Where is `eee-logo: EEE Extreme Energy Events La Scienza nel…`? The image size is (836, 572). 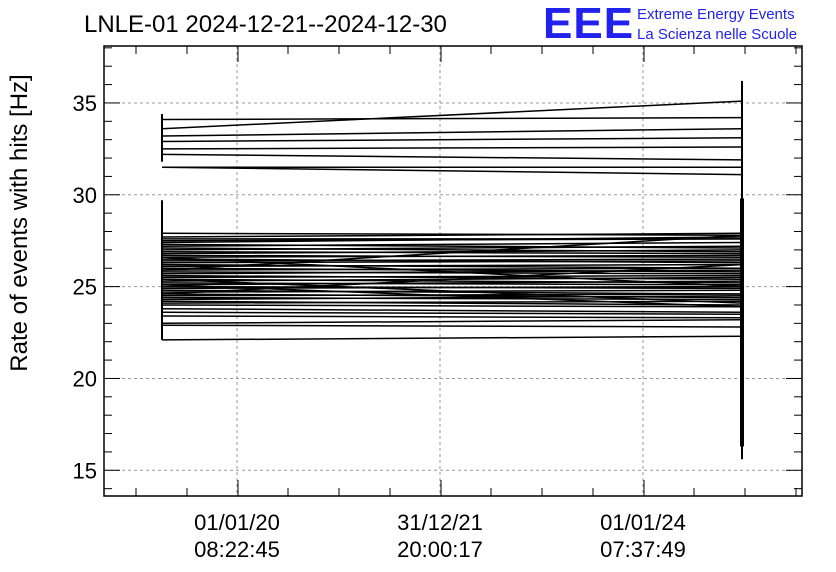 eee-logo: EEE Extreme Energy Events La Scienza nel… is located at coordinates (670, 24).